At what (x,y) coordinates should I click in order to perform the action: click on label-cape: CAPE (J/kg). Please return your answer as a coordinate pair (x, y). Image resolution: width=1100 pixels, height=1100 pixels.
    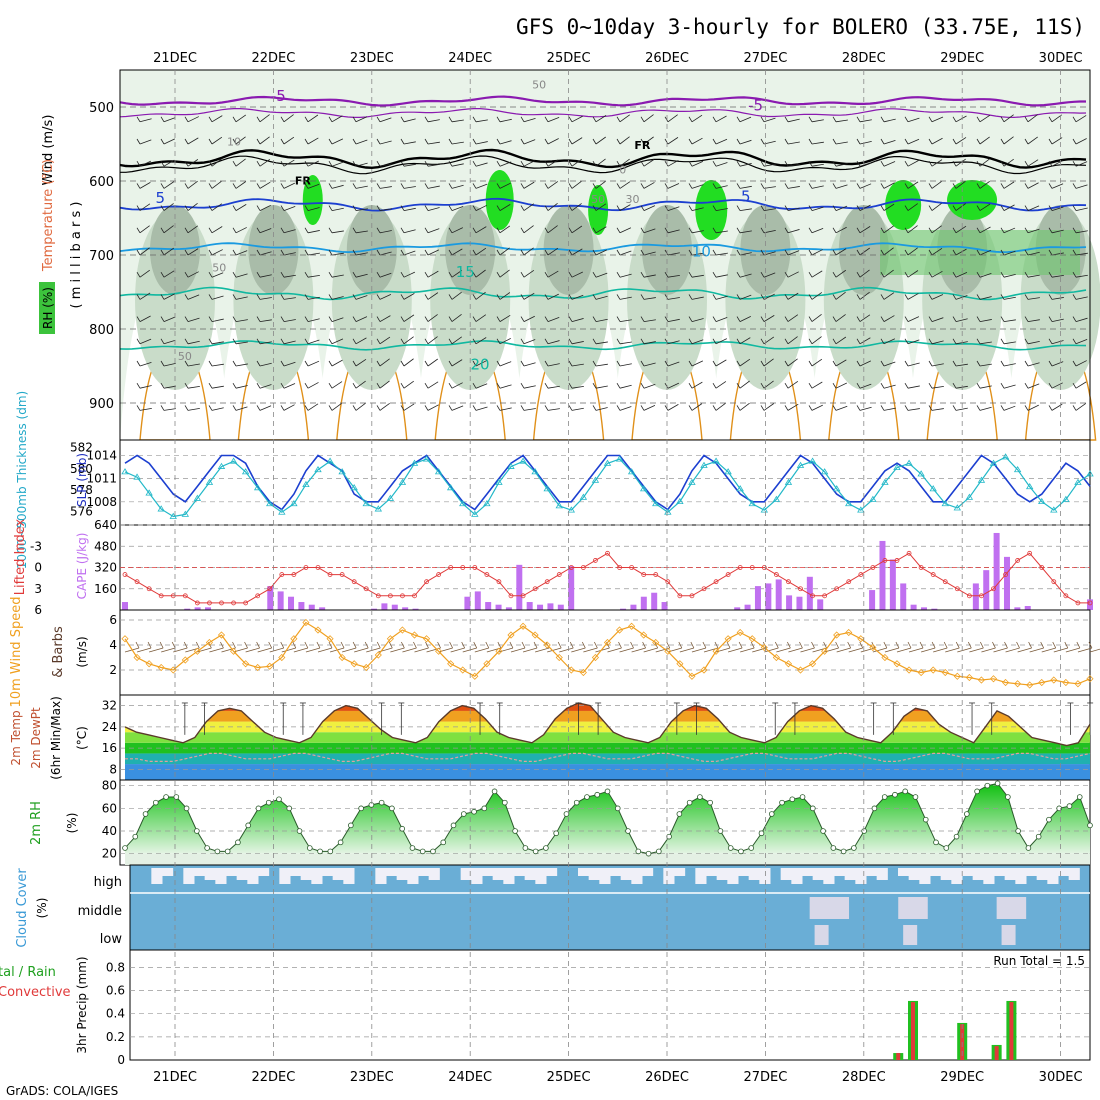
    Looking at the image, I should click on (82, 566).